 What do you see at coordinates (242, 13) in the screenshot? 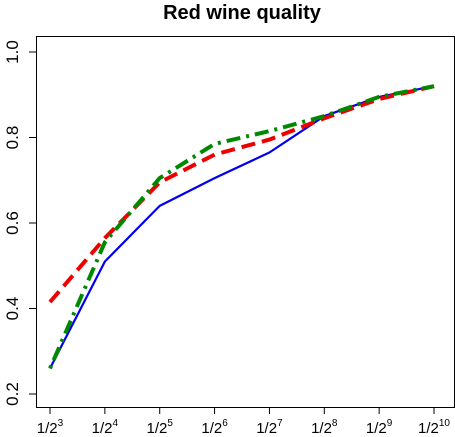
I see `chart-title: Red wine quality` at bounding box center [242, 13].